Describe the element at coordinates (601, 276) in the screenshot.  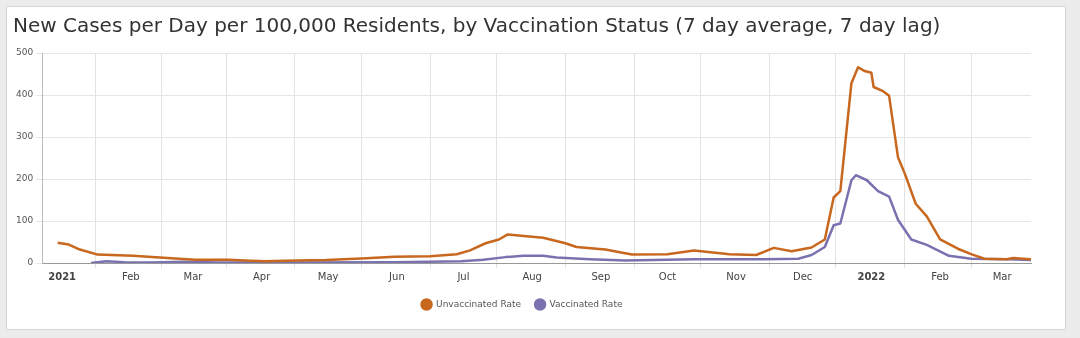
I see `x-tick-label: Sep` at that location.